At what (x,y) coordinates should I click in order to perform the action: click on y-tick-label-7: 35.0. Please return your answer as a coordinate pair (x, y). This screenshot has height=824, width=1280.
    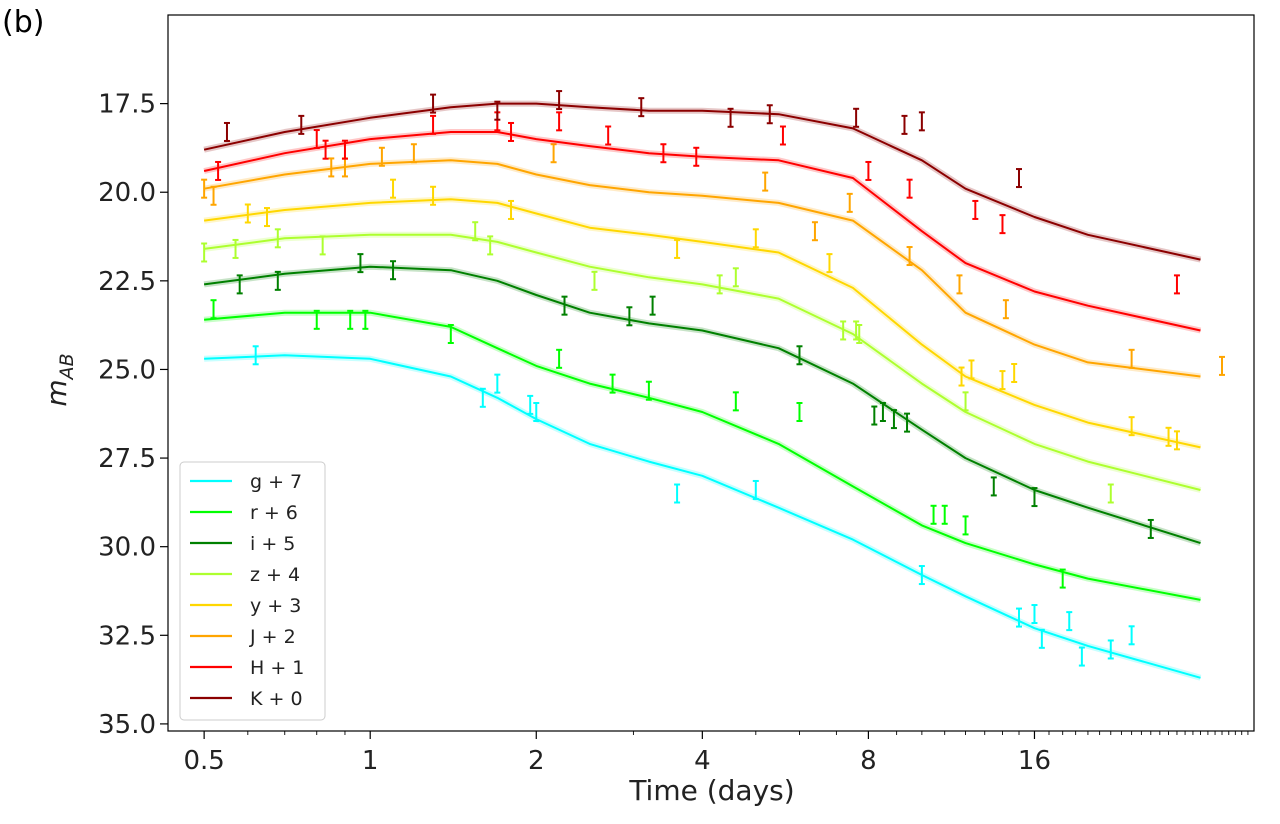
    Looking at the image, I should click on (127, 725).